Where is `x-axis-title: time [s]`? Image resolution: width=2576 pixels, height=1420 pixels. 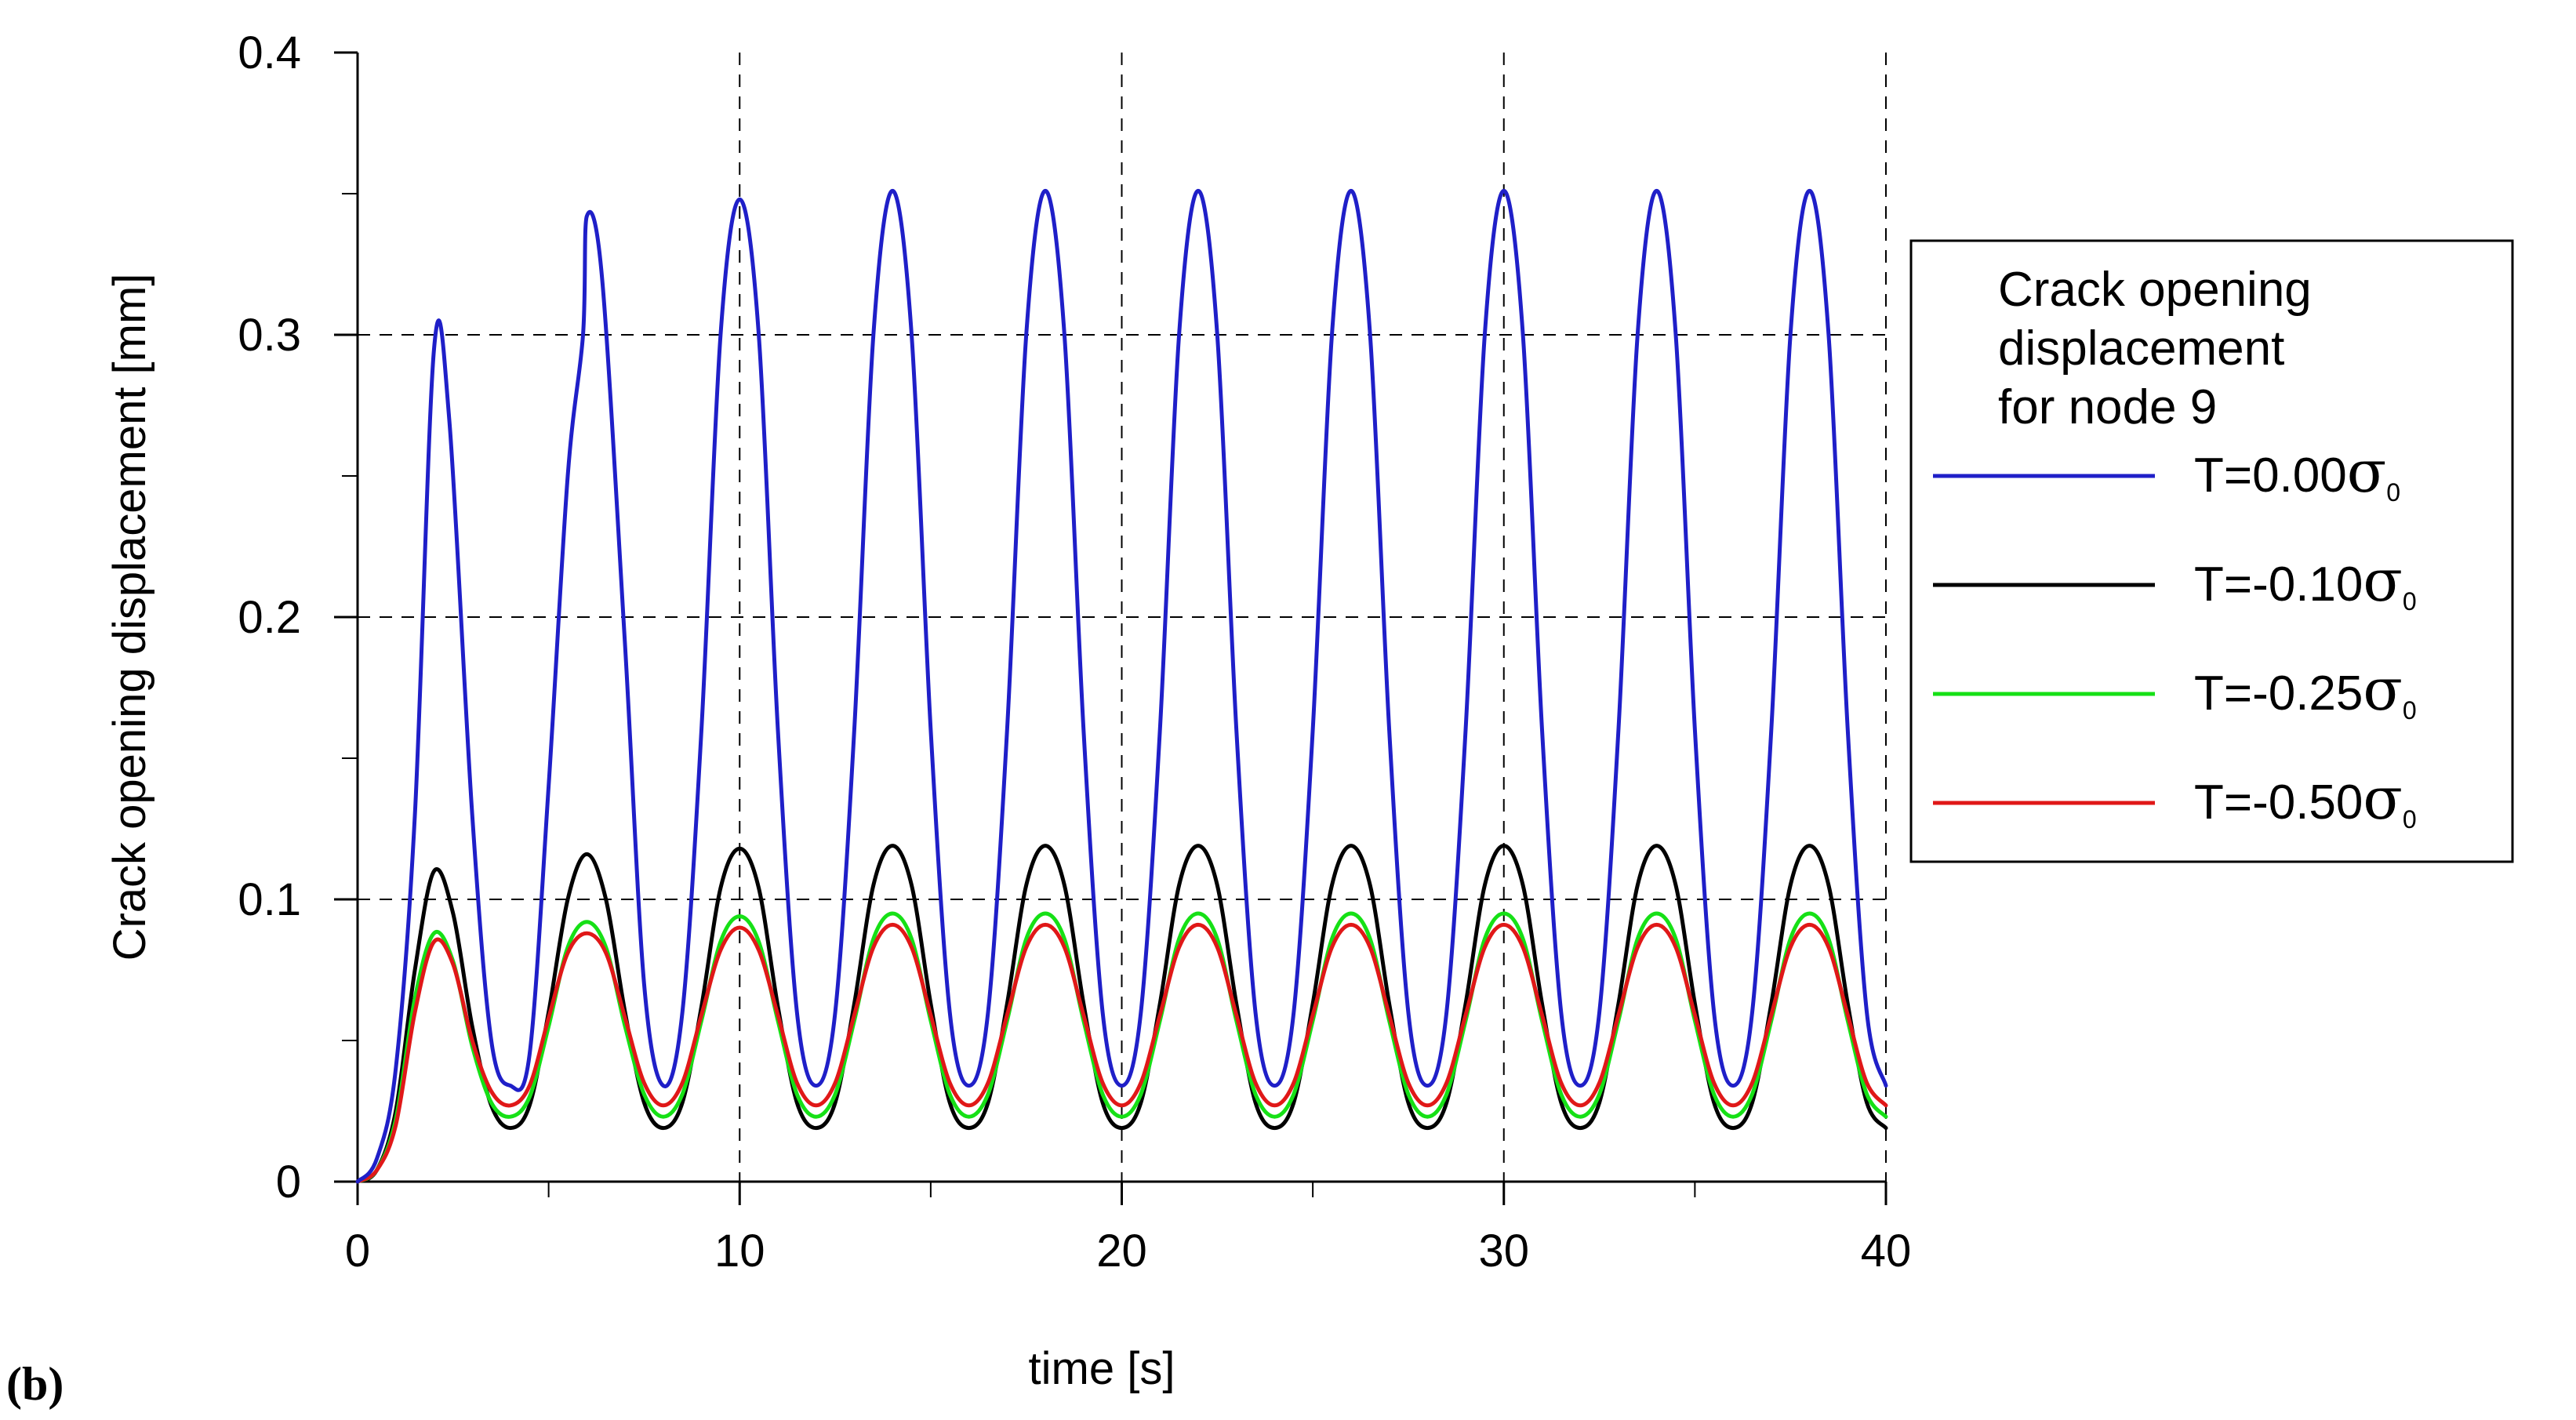
x-axis-title: time [s] is located at coordinates (1102, 1368).